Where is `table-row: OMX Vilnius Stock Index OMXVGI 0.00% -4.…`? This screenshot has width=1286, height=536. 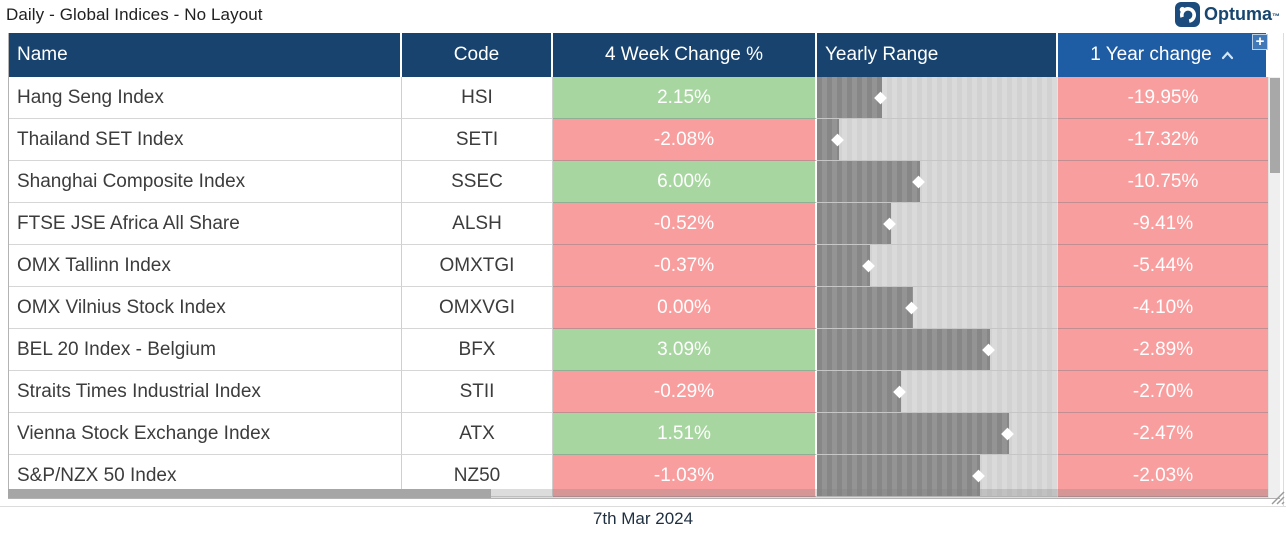
table-row: OMX Vilnius Stock Index OMXVGI 0.00% -4.… is located at coordinates (639, 308).